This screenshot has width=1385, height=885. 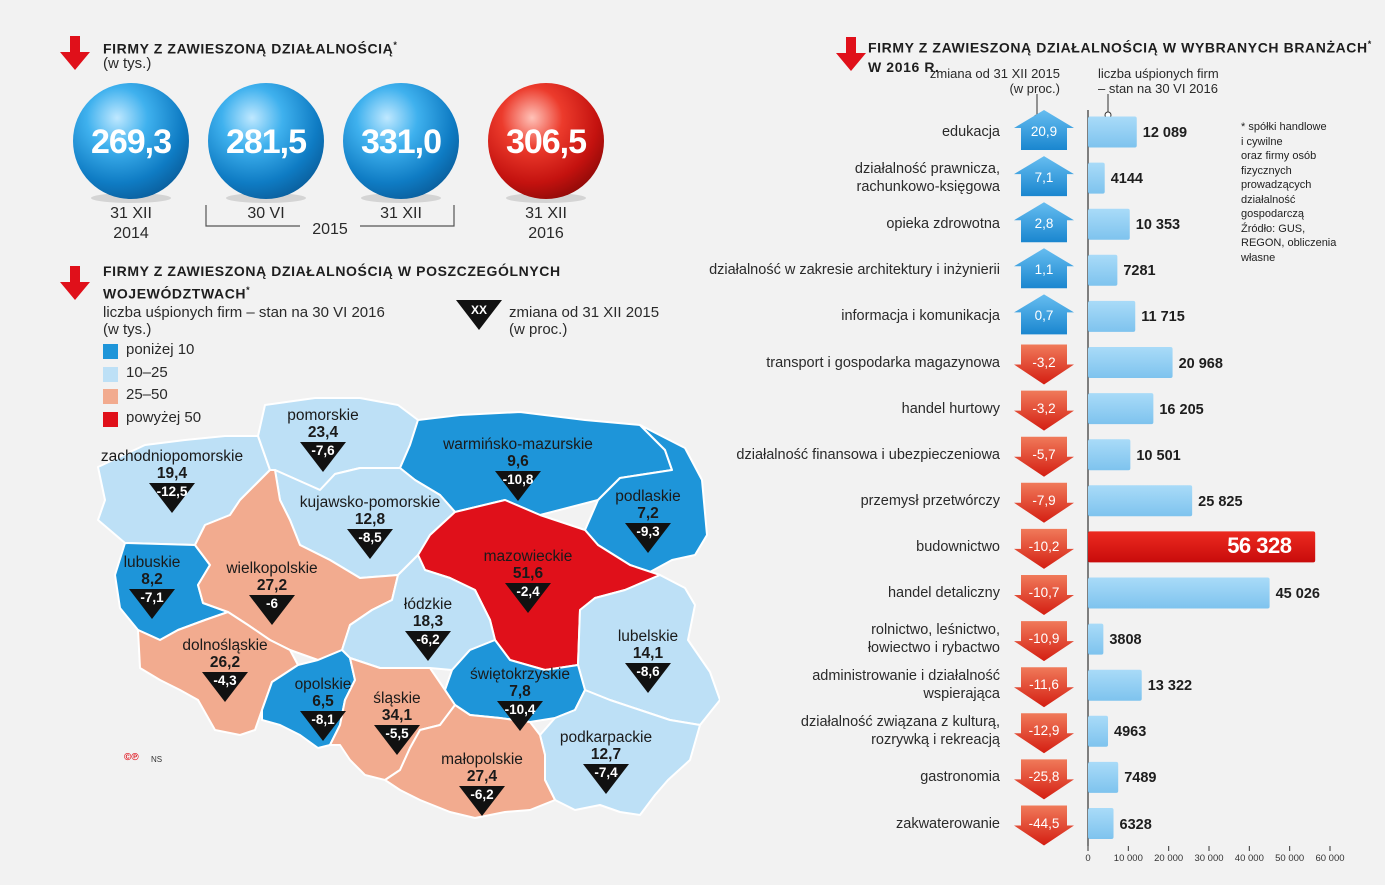 I want to click on region-name: dolnośląskie, so click(x=225, y=645).